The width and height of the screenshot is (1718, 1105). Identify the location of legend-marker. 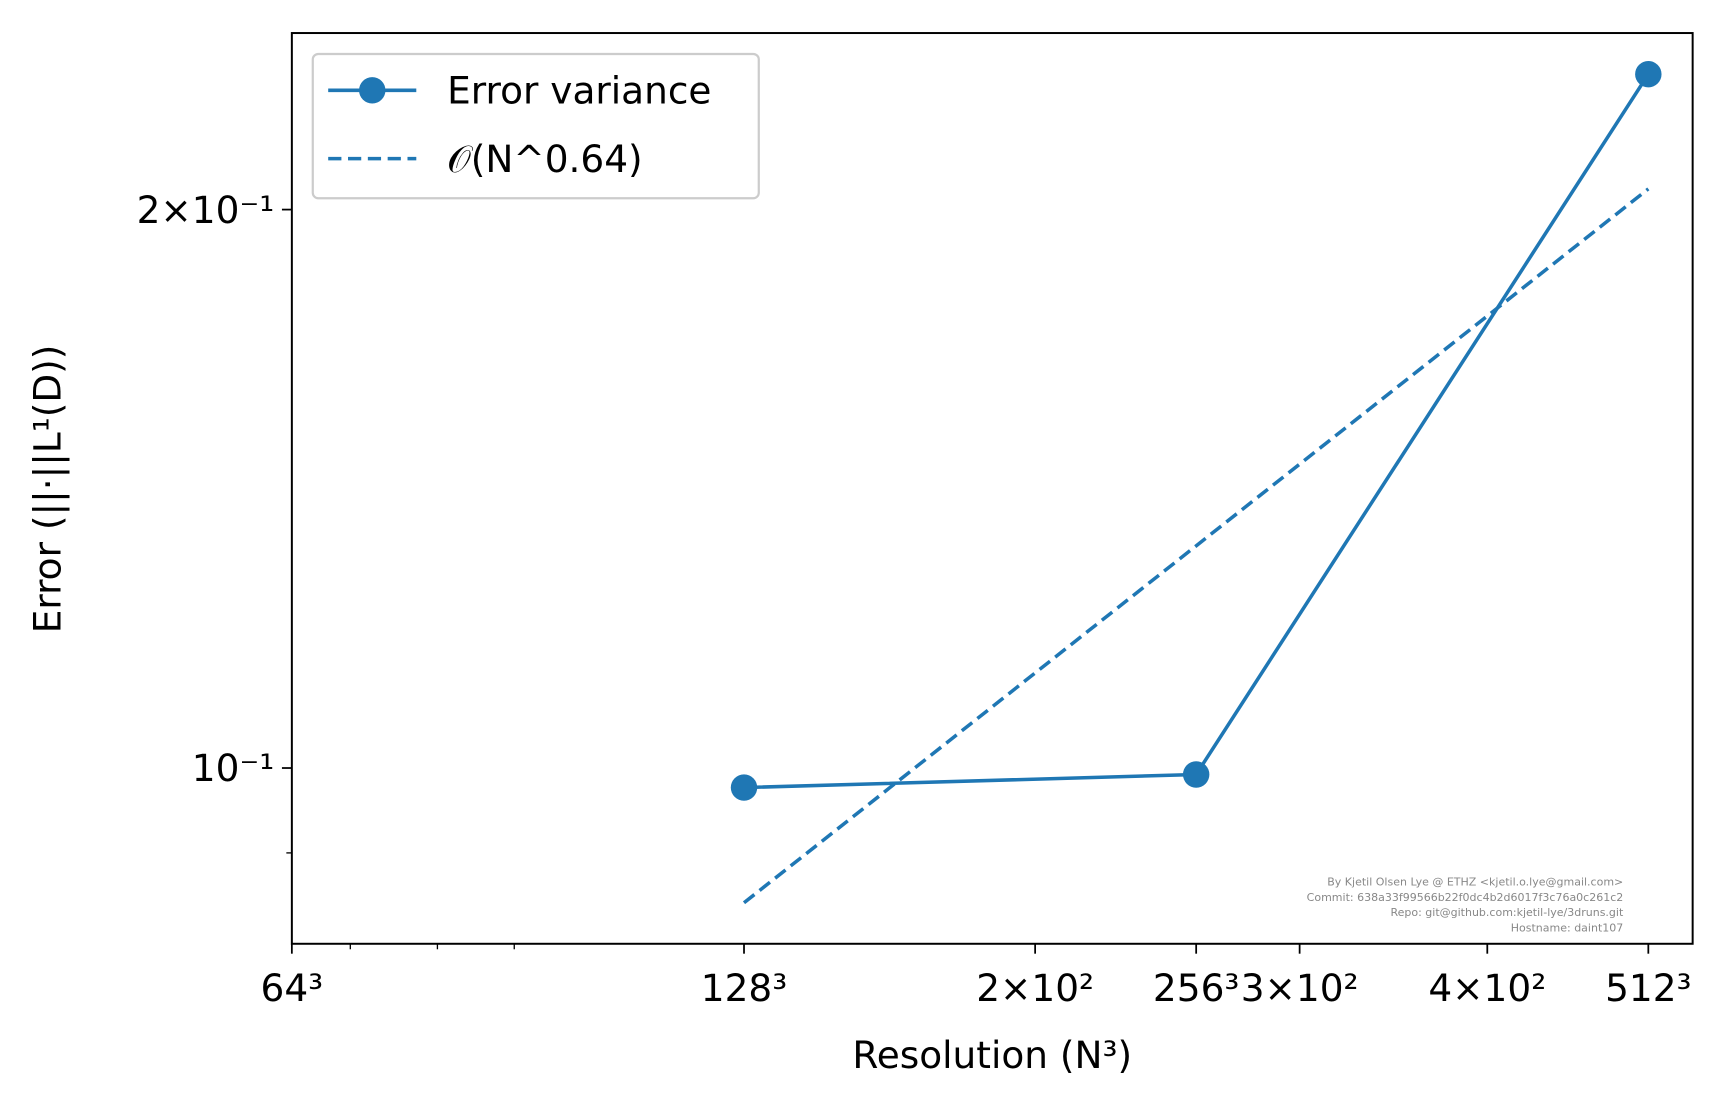
(372, 90).